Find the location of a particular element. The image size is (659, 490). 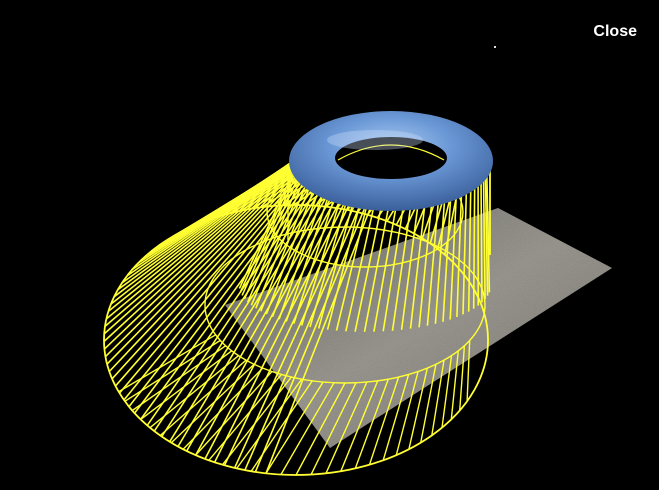

torus-object is located at coordinates (391, 161).